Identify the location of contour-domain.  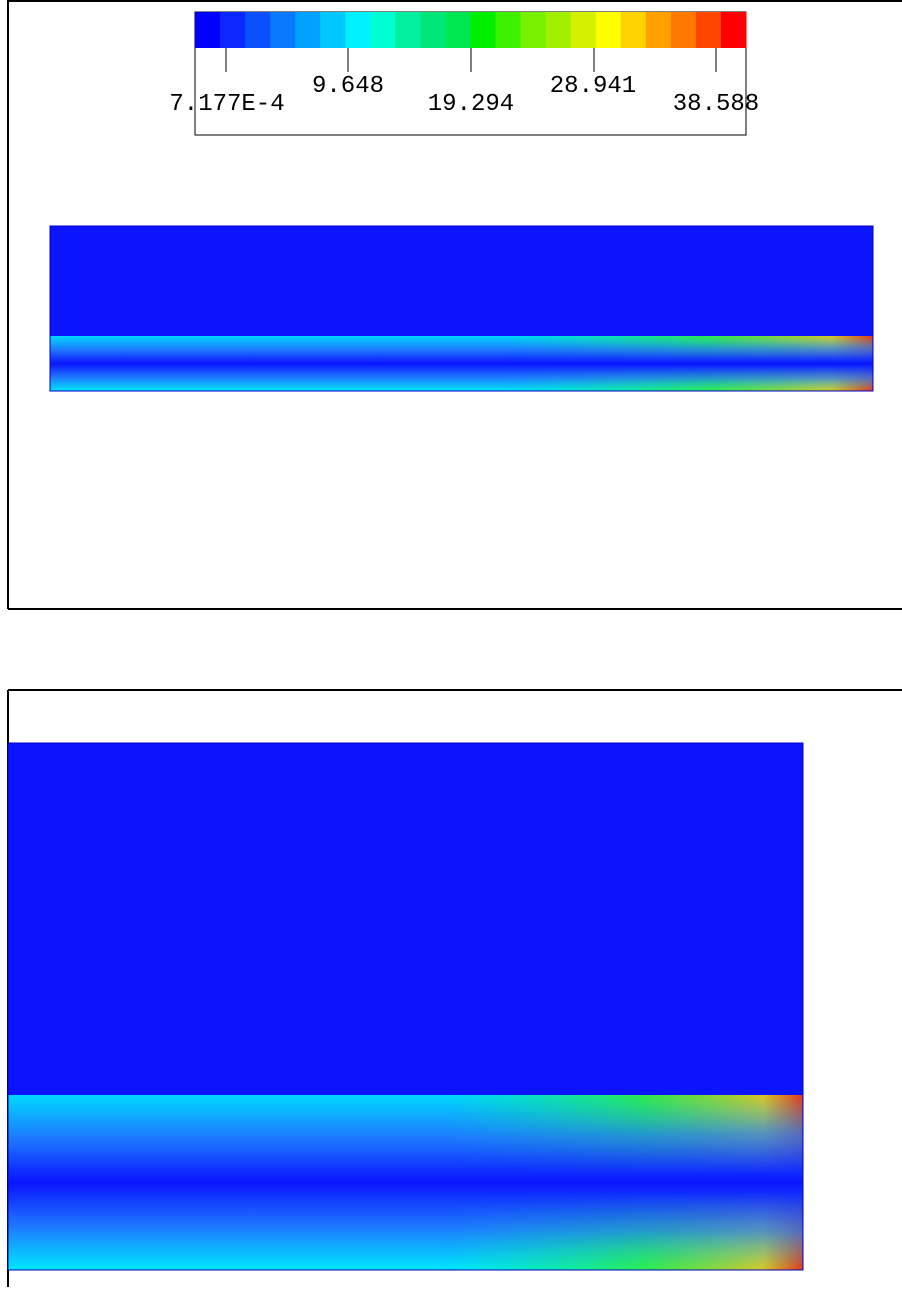
(461, 308).